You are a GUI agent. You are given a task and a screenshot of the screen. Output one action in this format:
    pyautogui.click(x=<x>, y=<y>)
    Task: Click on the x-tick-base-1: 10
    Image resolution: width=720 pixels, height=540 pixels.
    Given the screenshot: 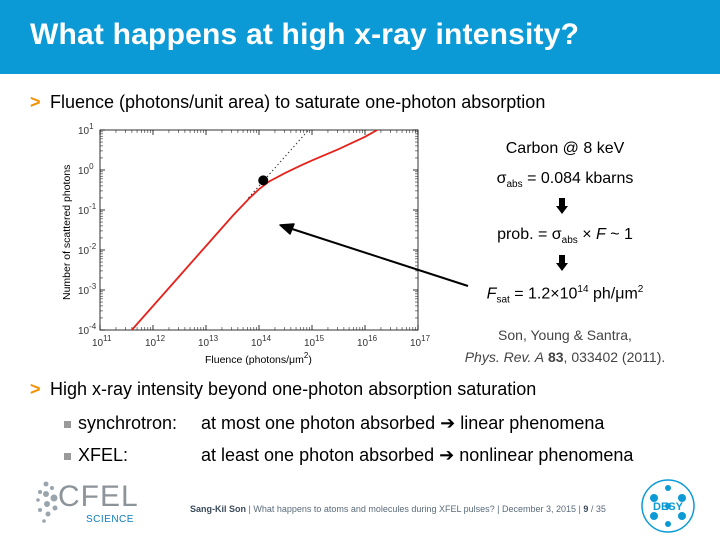 What is the action you would take?
    pyautogui.click(x=151, y=343)
    